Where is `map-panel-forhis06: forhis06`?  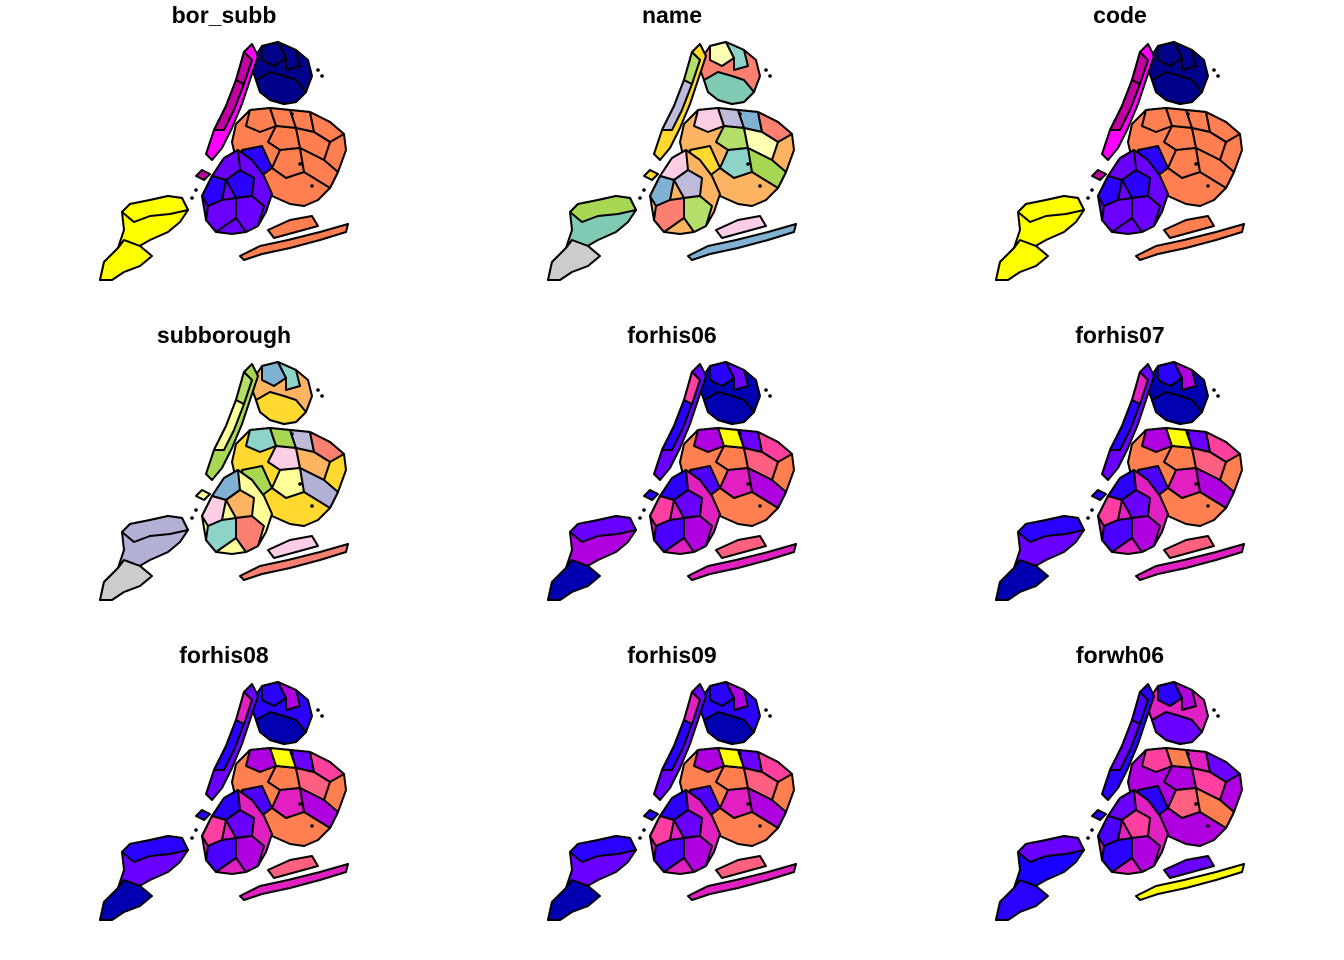
map-panel-forhis06: forhis06 is located at coordinates (672, 480).